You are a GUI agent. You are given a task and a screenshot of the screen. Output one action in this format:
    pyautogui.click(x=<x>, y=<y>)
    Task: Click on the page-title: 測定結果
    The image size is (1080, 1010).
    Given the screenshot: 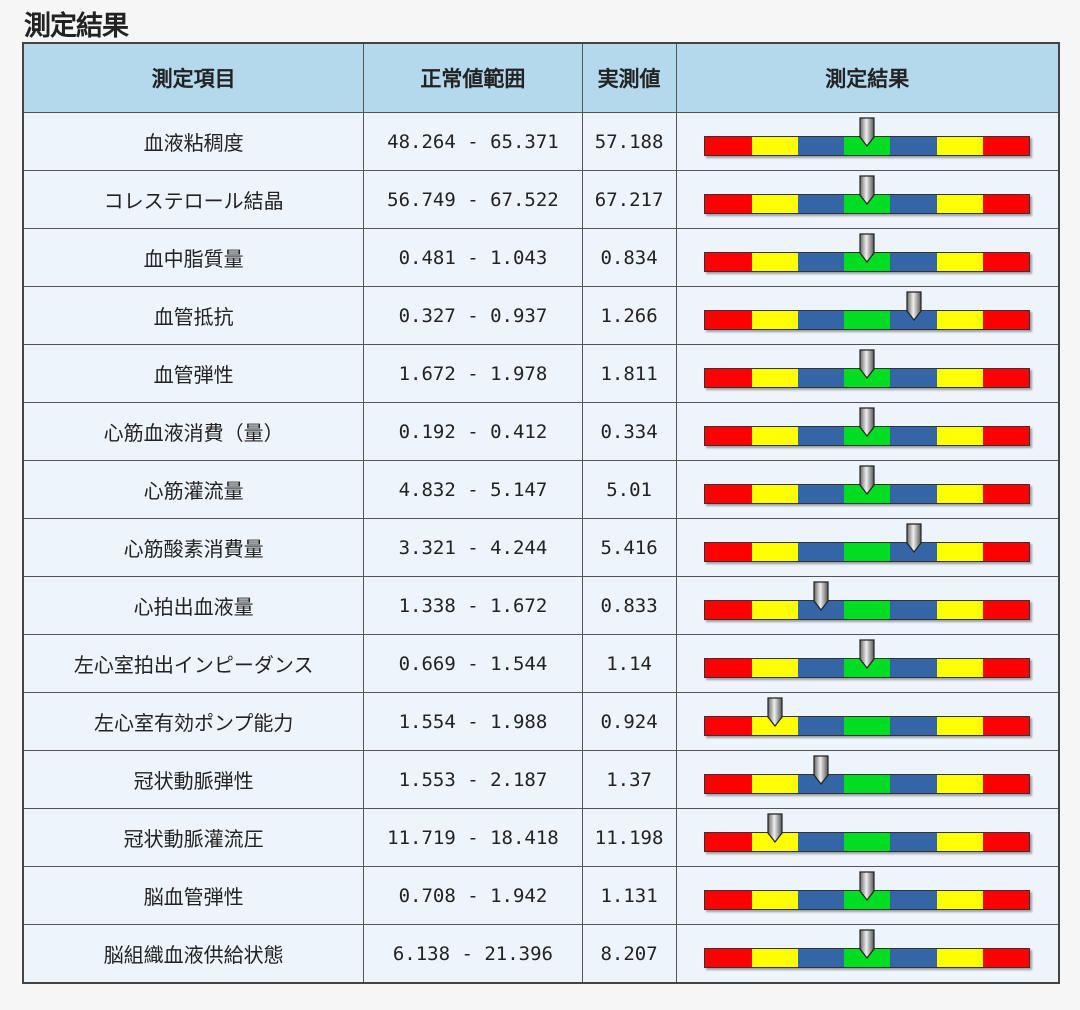 What is the action you would take?
    pyautogui.click(x=76, y=26)
    